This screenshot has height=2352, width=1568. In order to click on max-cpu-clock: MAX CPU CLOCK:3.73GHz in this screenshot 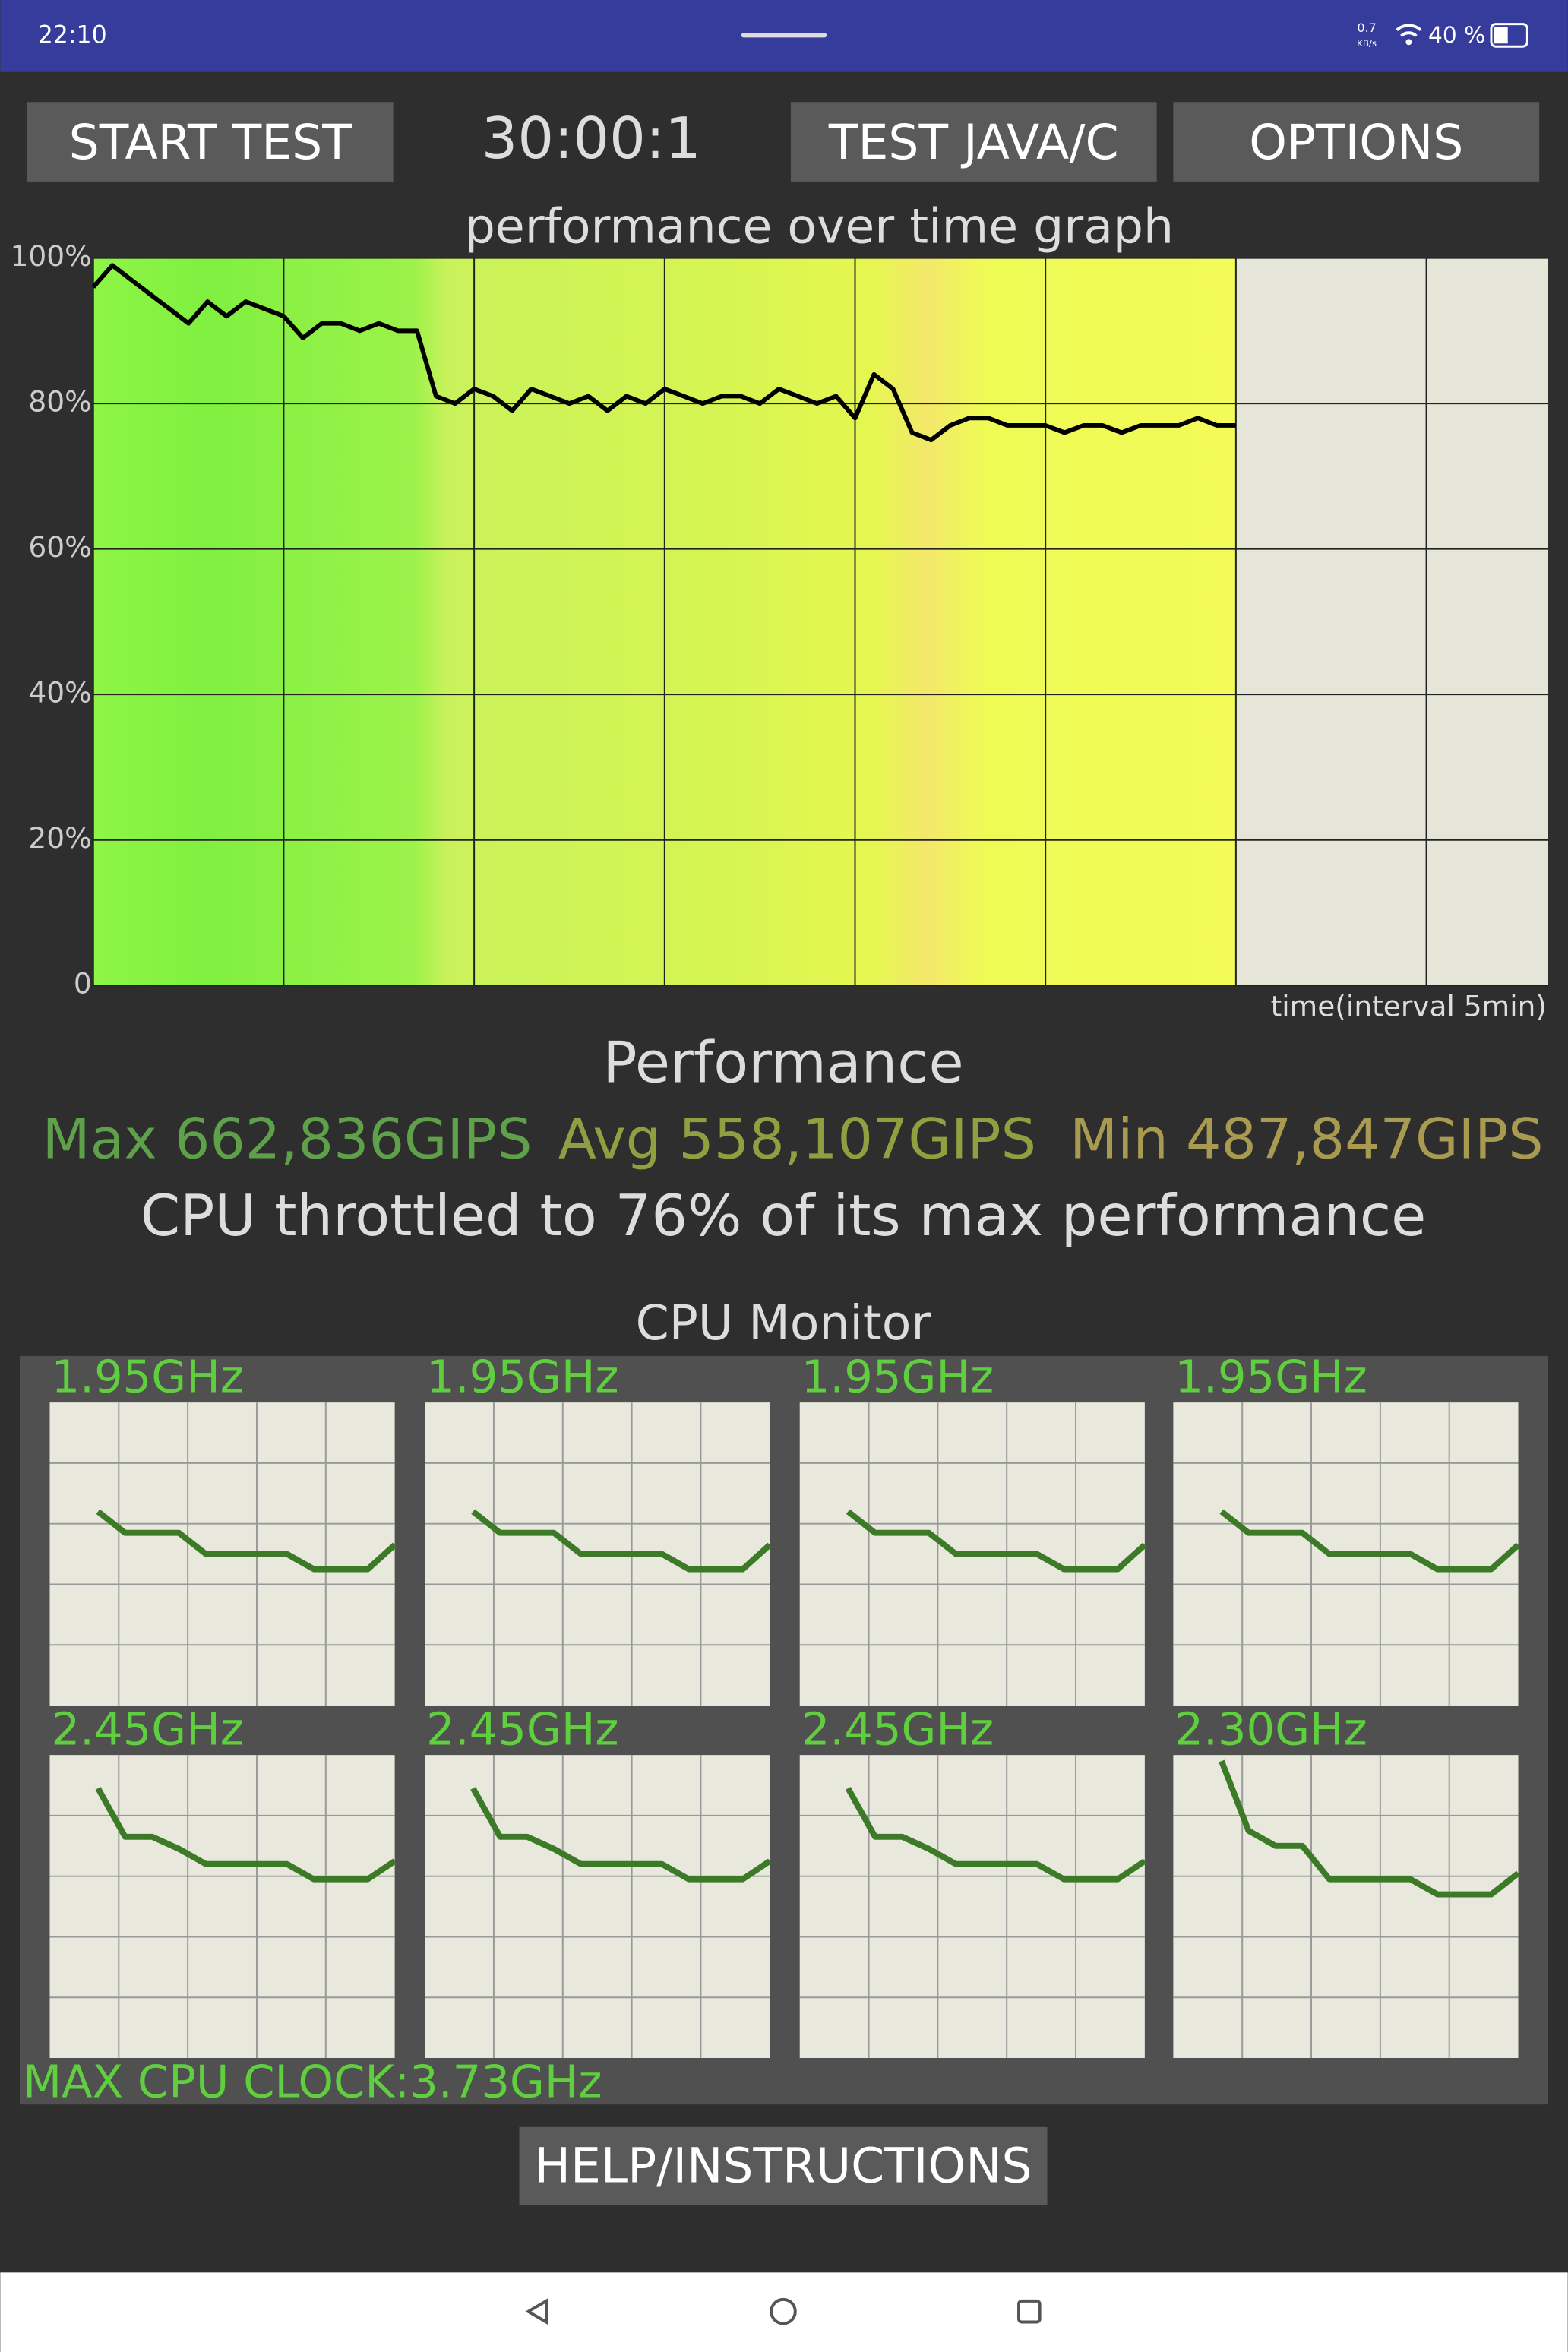, I will do `click(313, 2082)`.